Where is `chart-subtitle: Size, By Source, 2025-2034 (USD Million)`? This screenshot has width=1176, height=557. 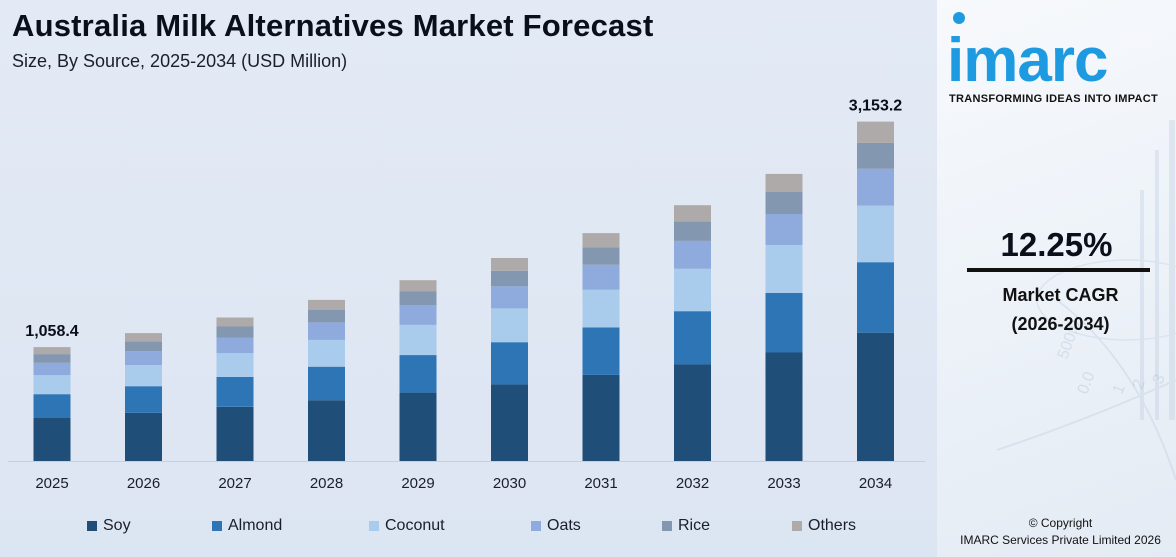 chart-subtitle: Size, By Source, 2025-2034 (USD Million) is located at coordinates (180, 61).